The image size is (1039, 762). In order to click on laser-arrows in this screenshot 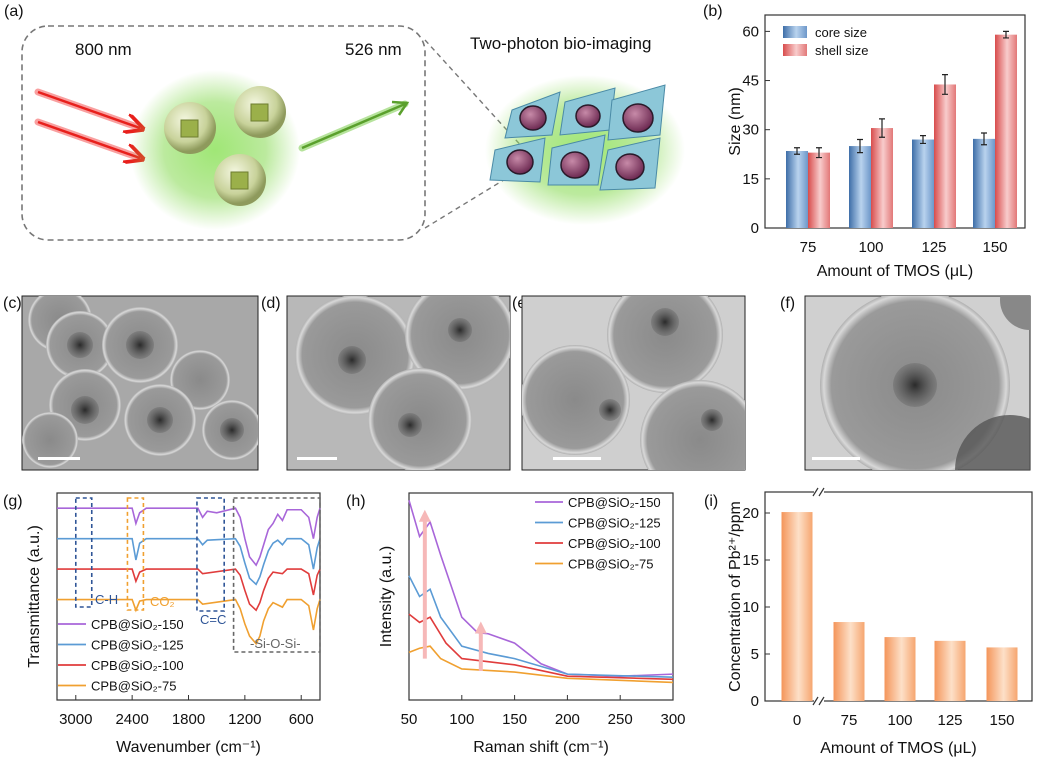, I will do `click(87, 123)`.